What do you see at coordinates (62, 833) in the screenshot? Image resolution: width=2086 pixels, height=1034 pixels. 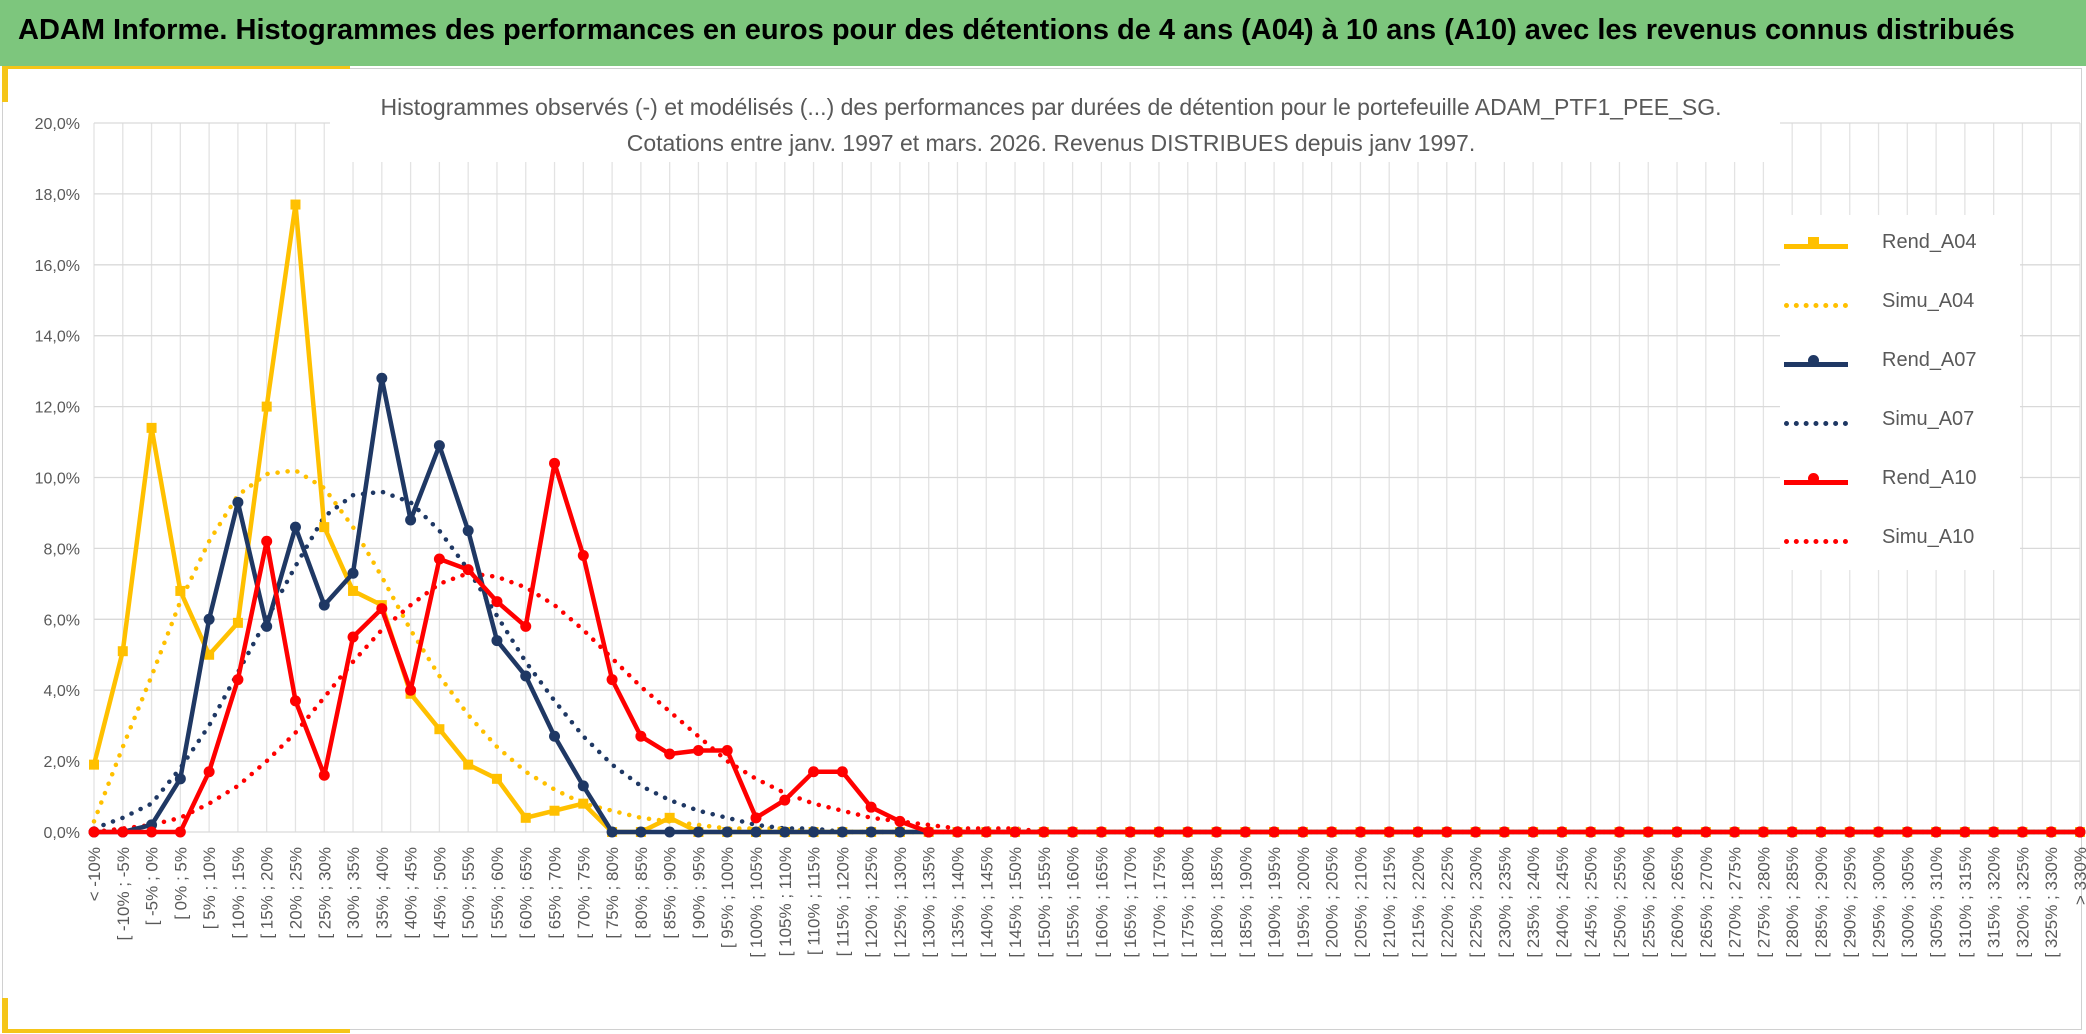 I see `y-tick-label: 0,0%` at bounding box center [62, 833].